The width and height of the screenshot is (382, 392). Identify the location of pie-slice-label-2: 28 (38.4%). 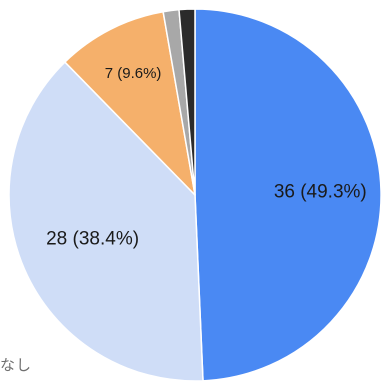
(92, 238).